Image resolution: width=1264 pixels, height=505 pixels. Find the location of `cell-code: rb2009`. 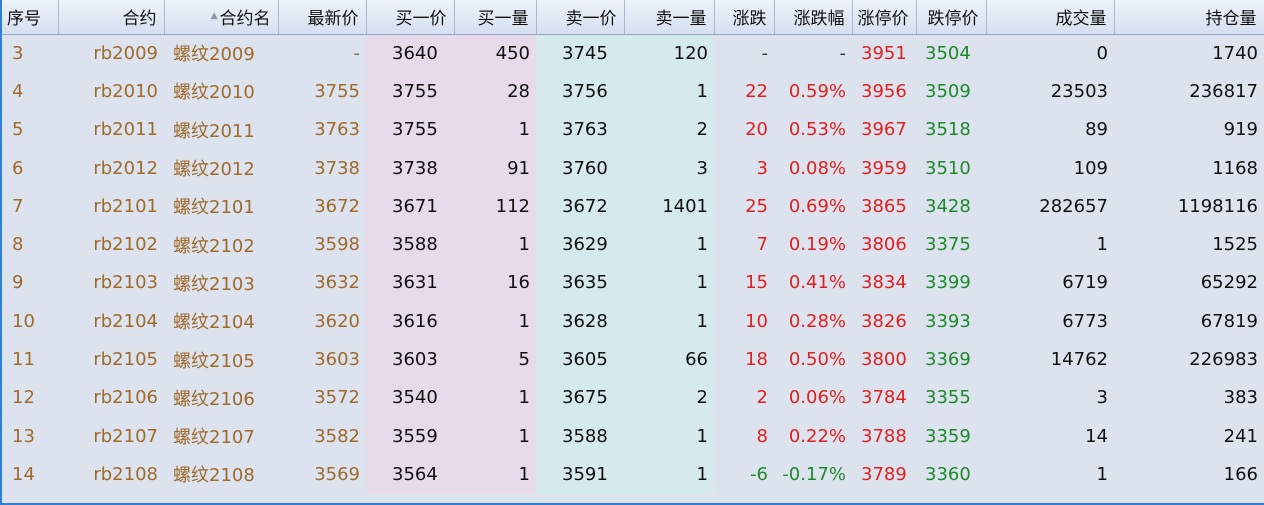

cell-code: rb2009 is located at coordinates (125, 53).